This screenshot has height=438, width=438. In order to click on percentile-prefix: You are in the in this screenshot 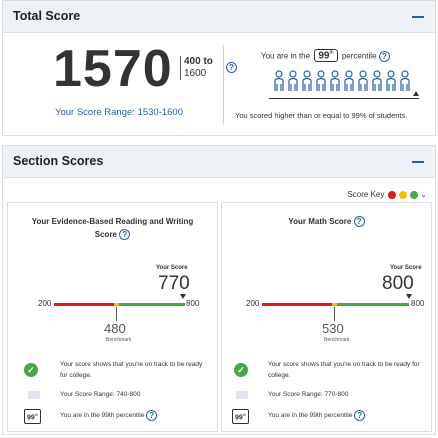, I will do `click(286, 56)`.